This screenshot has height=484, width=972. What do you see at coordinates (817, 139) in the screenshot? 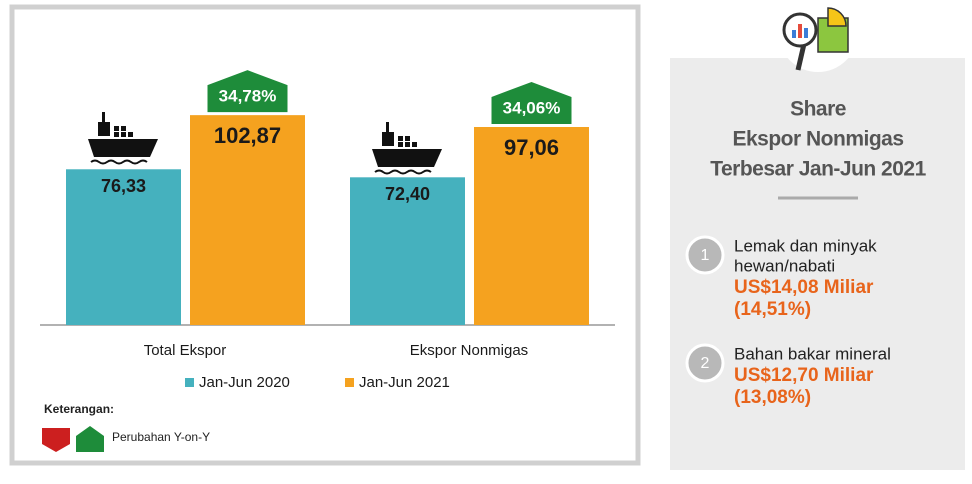
I see `share-title: Ekspor Nonmigas` at bounding box center [817, 139].